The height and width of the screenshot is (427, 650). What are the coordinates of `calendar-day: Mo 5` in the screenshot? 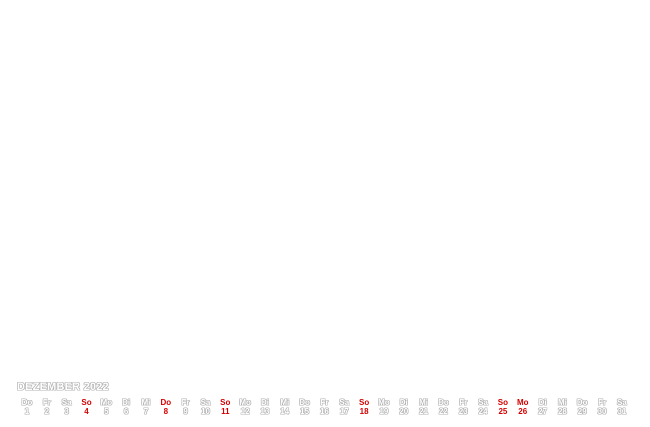 It's located at (106, 407).